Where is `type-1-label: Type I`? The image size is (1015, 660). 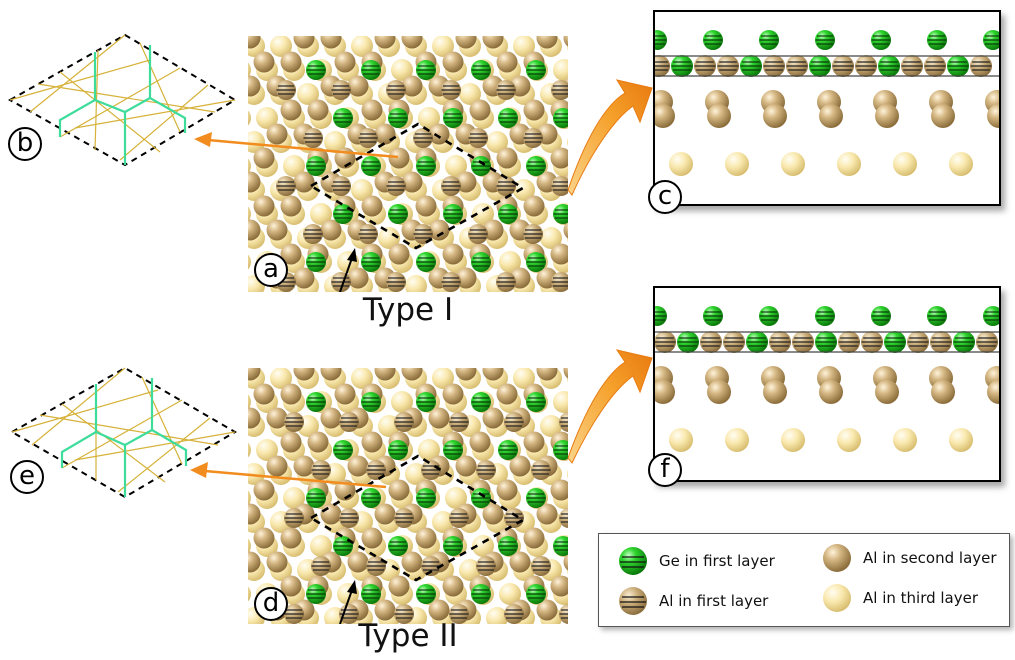
type-1-label: Type I is located at coordinates (408, 310).